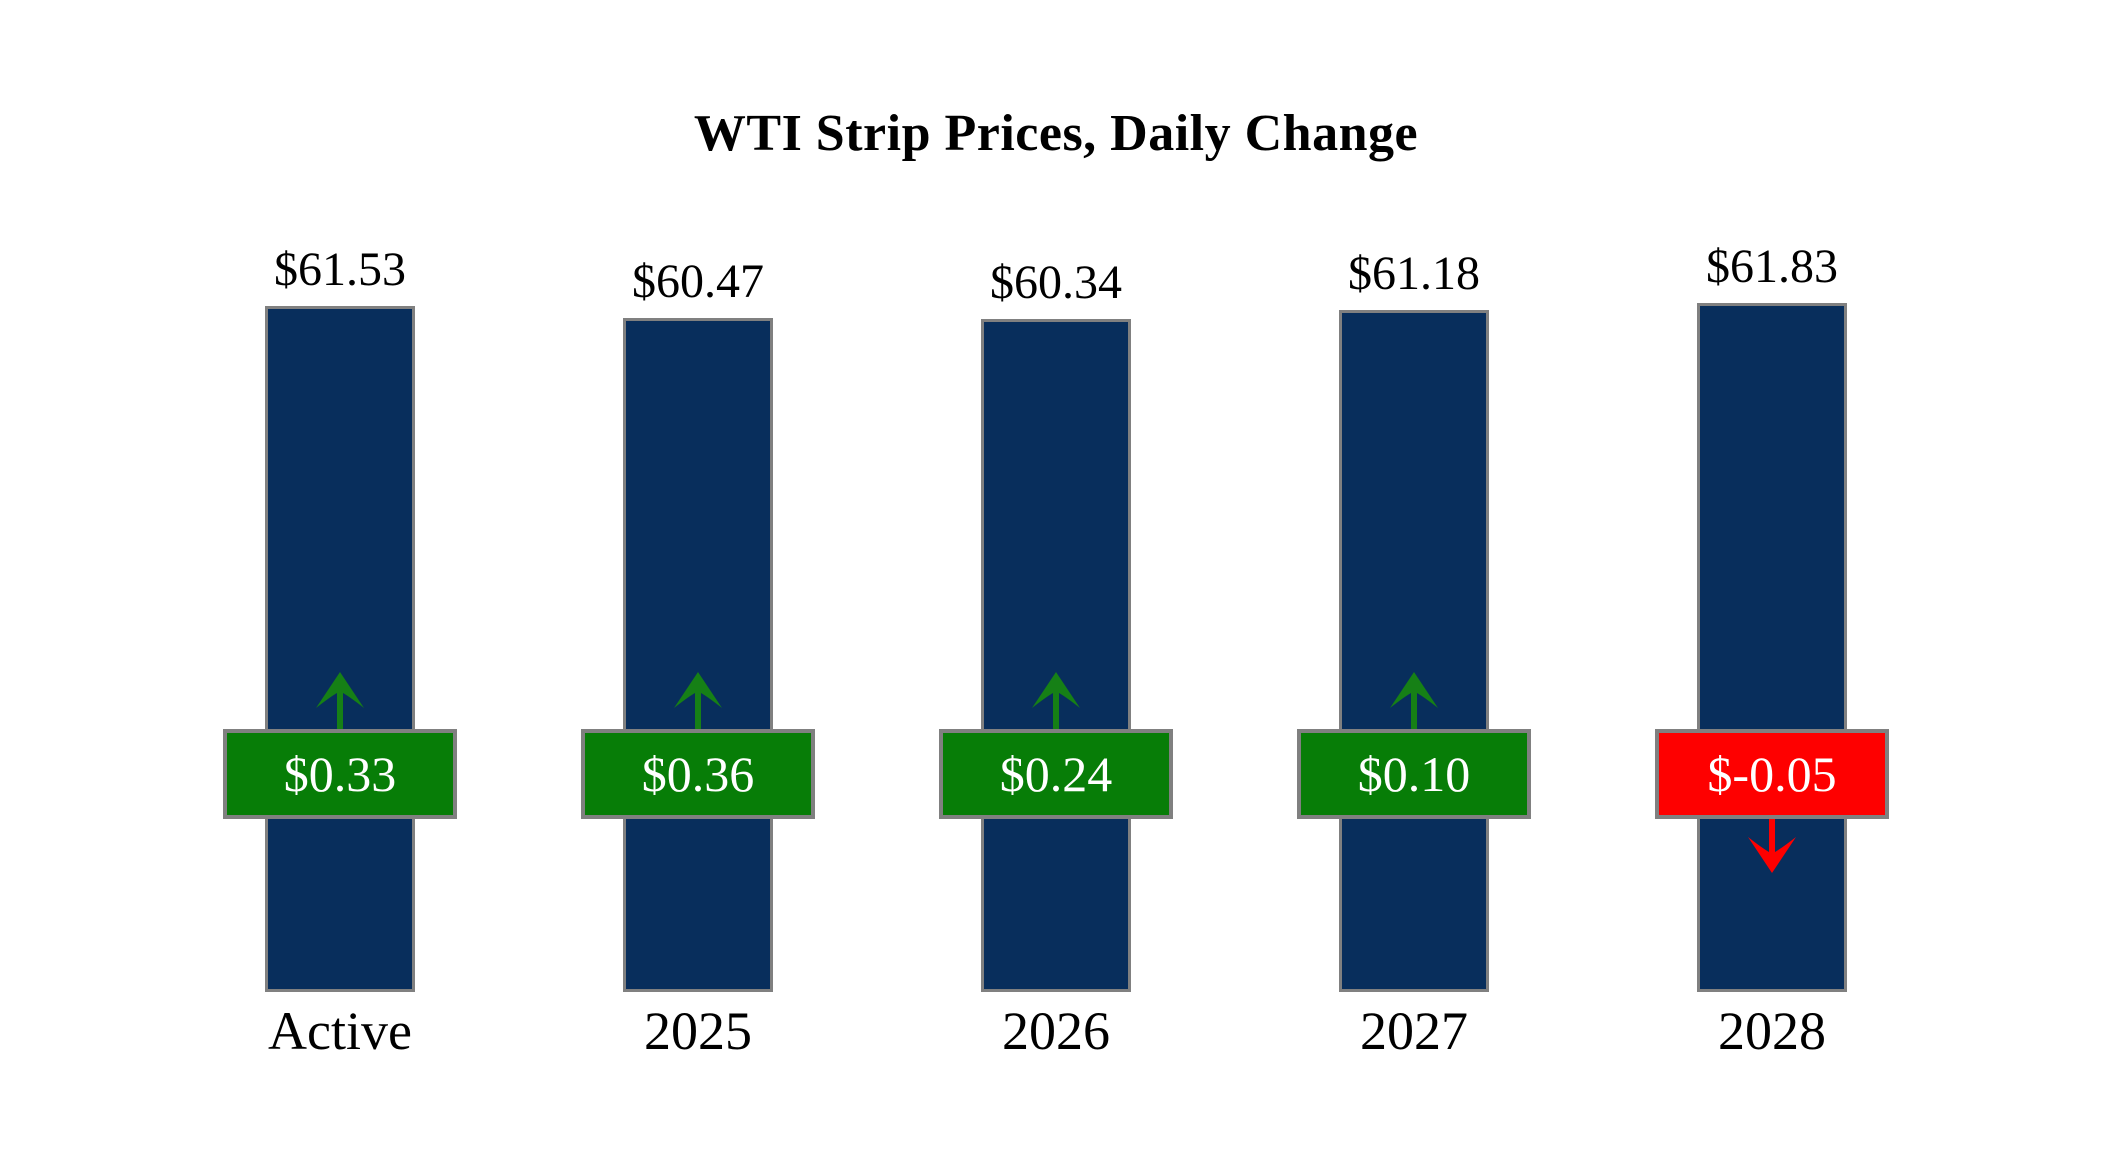  Describe the element at coordinates (1414, 1031) in the screenshot. I see `category-label: 2027` at that location.